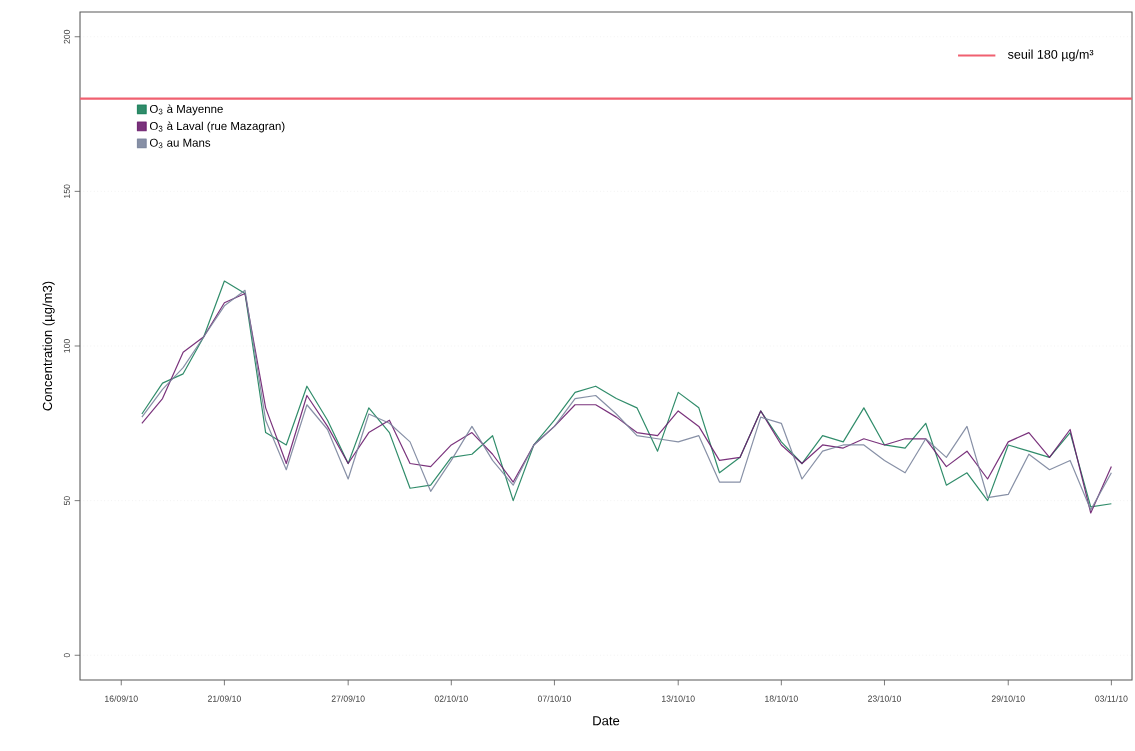 Image resolution: width=1135 pixels, height=751 pixels. Describe the element at coordinates (554, 698) in the screenshot. I see `x-tick-label: 07/10/10` at that location.